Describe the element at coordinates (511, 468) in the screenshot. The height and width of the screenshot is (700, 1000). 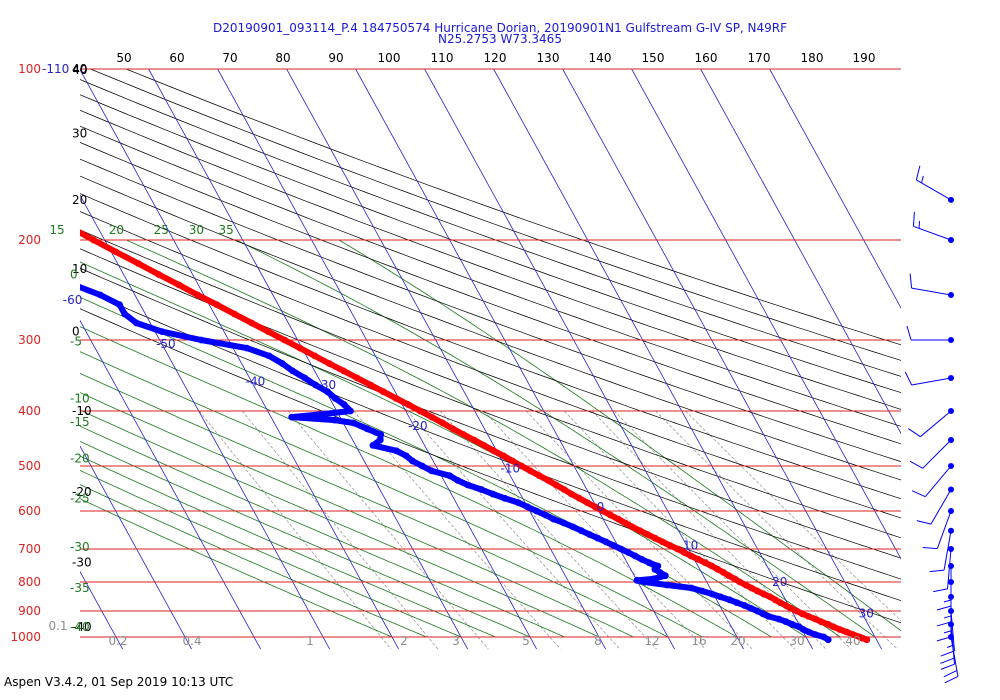
I see `isotherm-label: -10` at that location.